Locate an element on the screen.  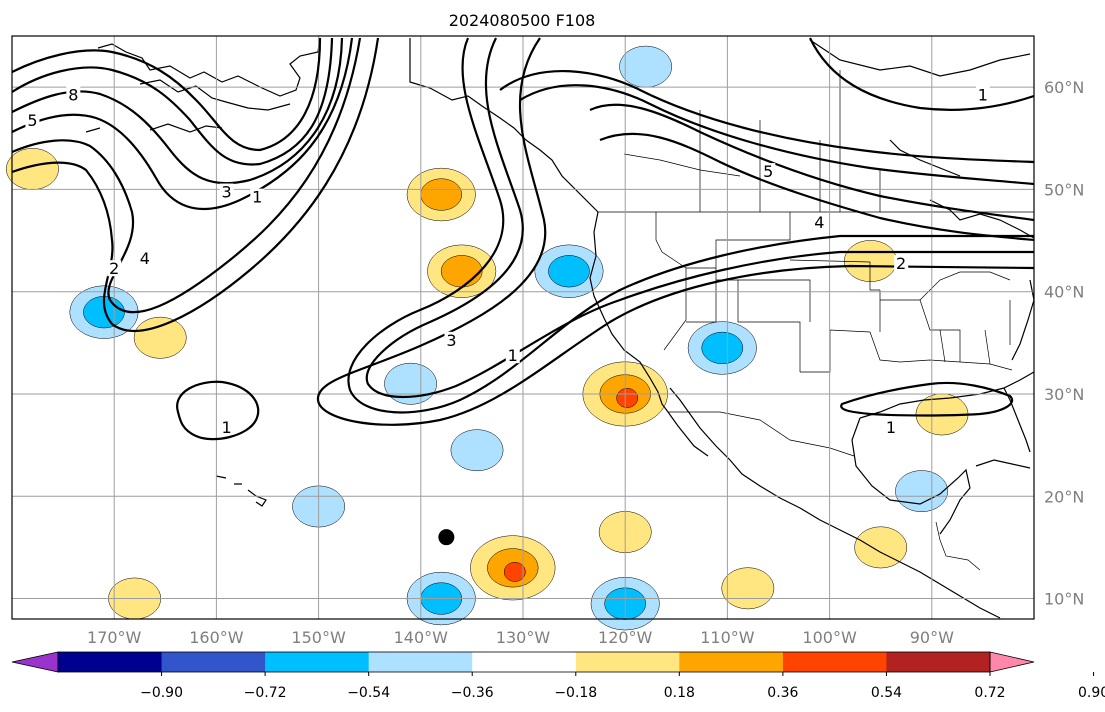
longitude-tick-label: 170°W is located at coordinates (114, 637).